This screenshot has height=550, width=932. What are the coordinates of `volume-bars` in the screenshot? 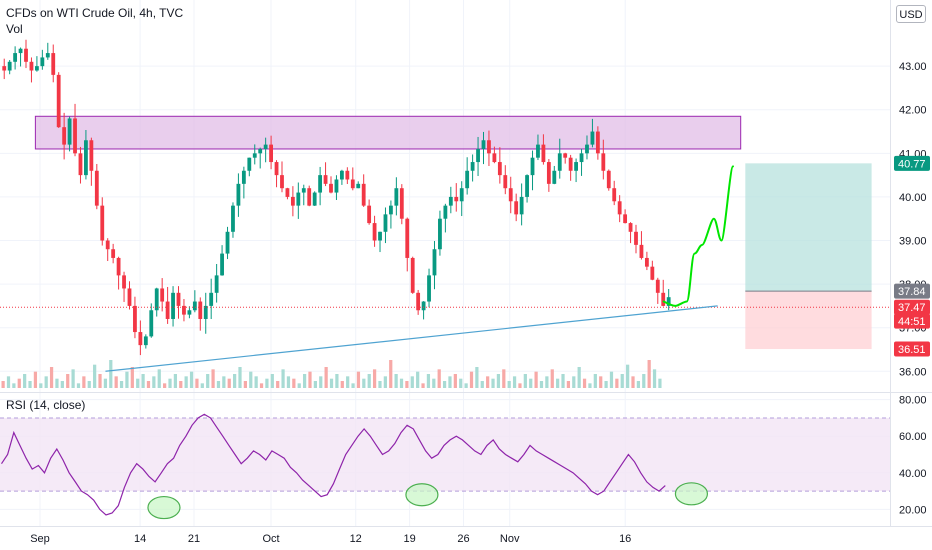 It's located at (331, 374).